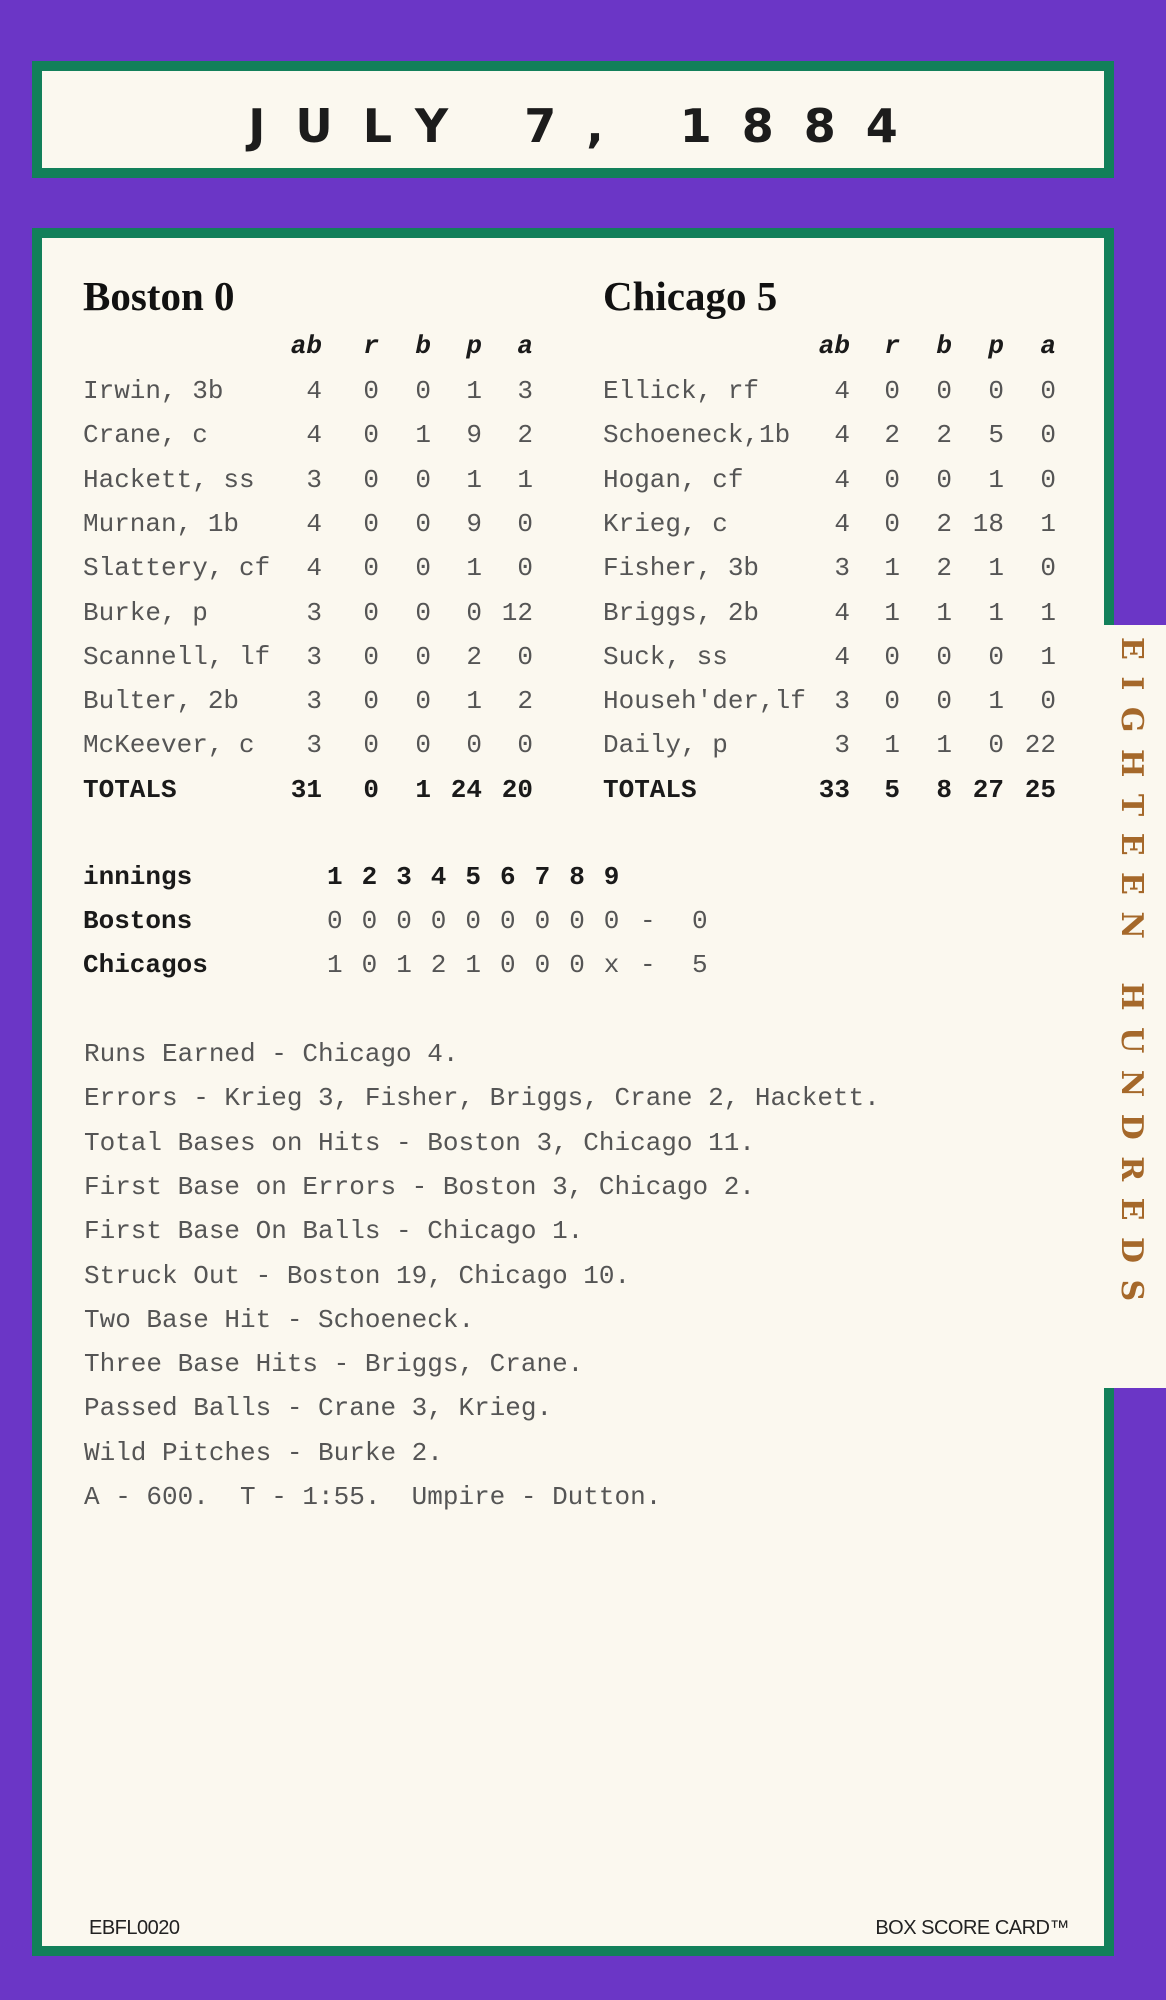 The image size is (1166, 2000). What do you see at coordinates (972, 1928) in the screenshot?
I see `brand-label: BOX SCORE CARD™` at bounding box center [972, 1928].